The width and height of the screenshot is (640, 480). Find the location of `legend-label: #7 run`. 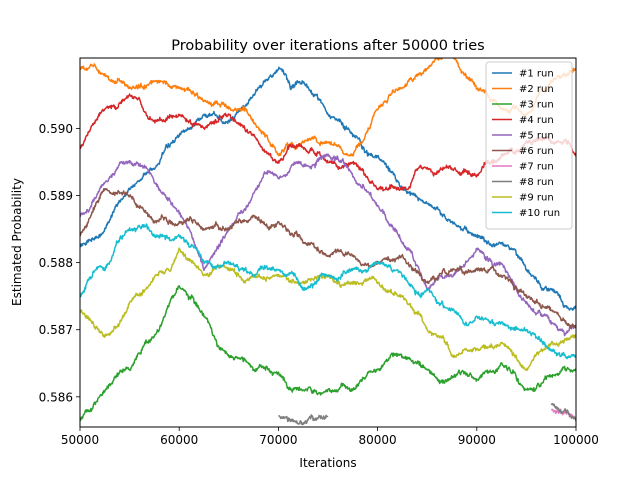

legend-label: #7 run is located at coordinates (536, 167).